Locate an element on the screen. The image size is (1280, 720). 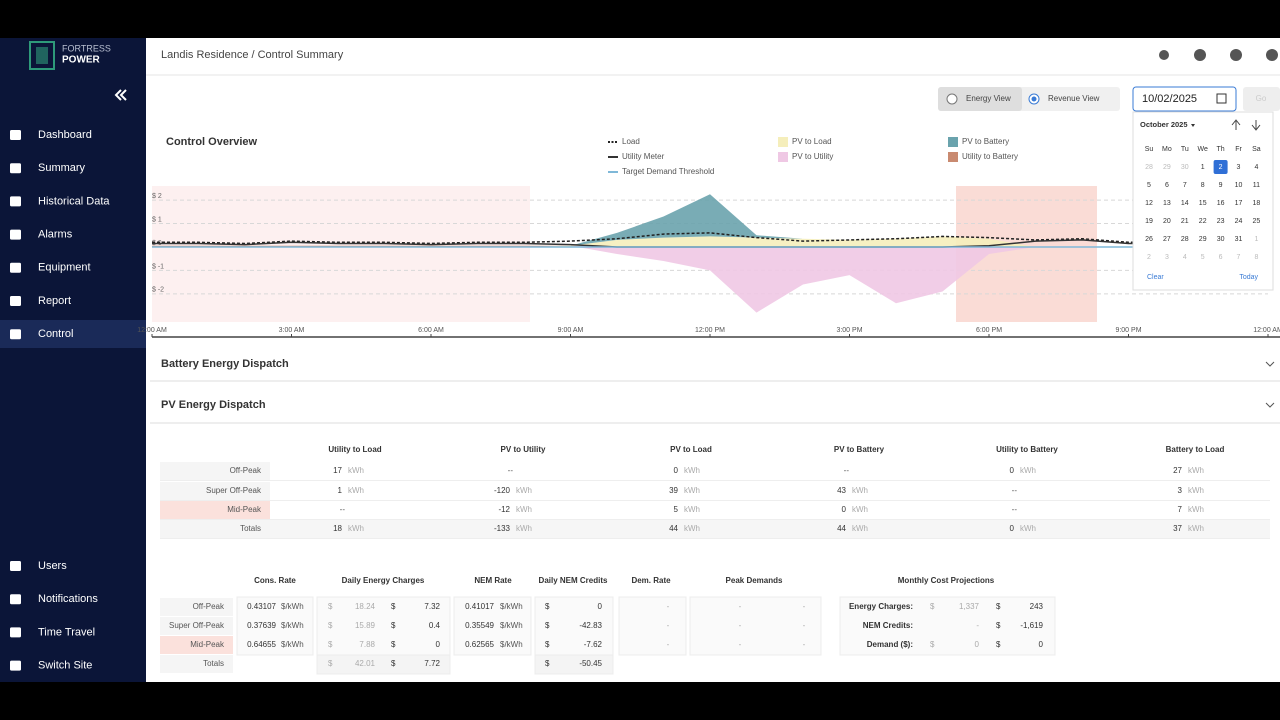
day: 24 is located at coordinates (1239, 221).